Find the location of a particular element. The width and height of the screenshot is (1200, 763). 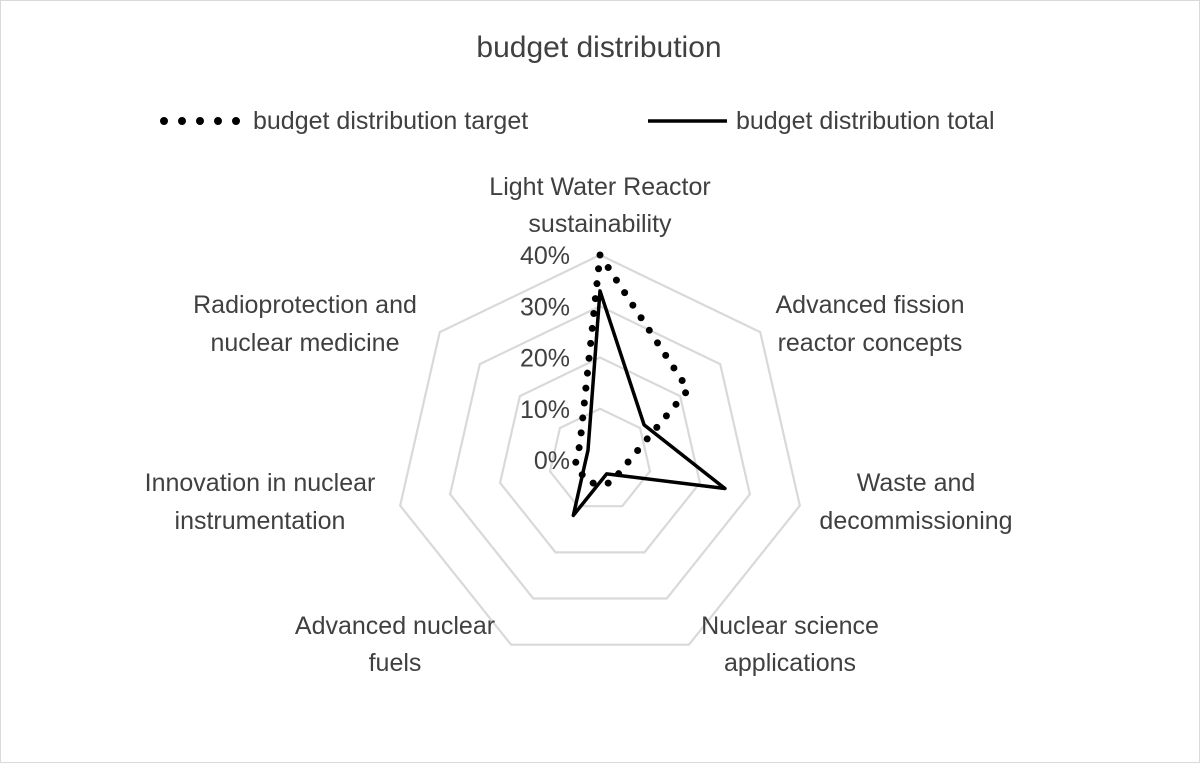

category-label-light-water-reactor: Light Water Reactor is located at coordinates (599, 187).